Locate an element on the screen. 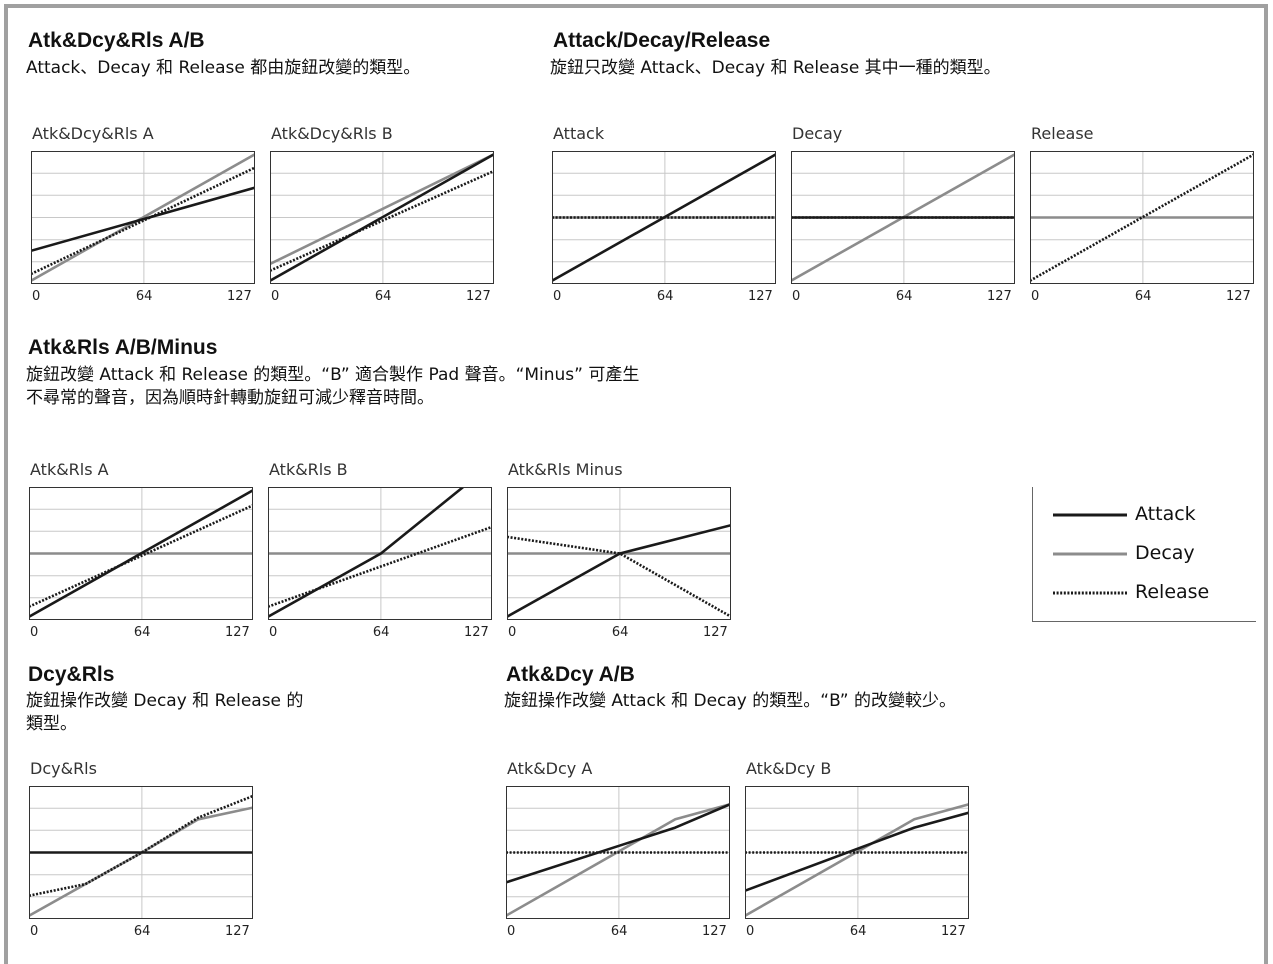 The image size is (1273, 964). section-desc-attack-decay-release: 旋鈕只改變 Attack、Decay 和 Release 其中一種的類型。 is located at coordinates (775, 68).